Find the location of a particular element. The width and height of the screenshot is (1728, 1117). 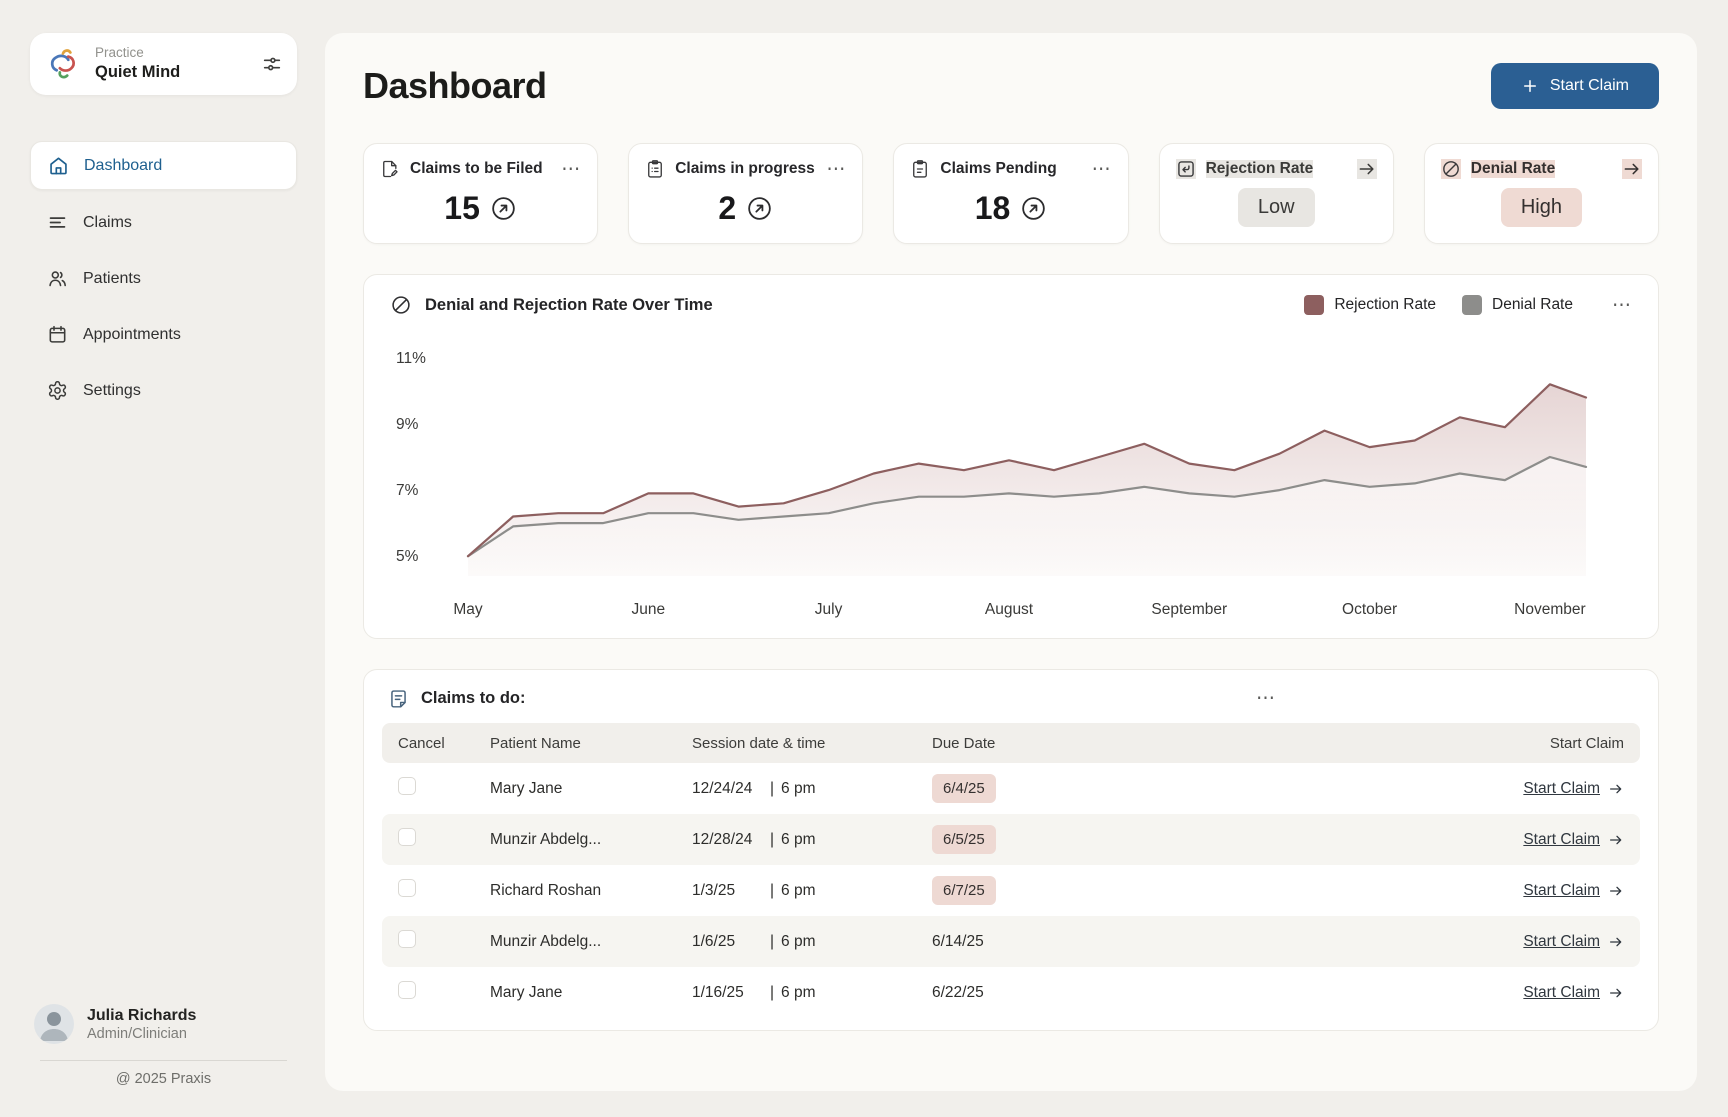

svg-text: June is located at coordinates (648, 609).